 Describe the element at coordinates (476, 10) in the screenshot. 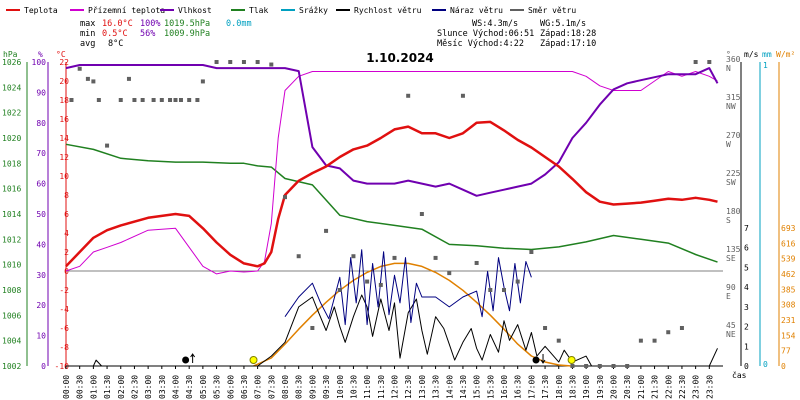

I see `legend-label: Náraz větru` at that location.